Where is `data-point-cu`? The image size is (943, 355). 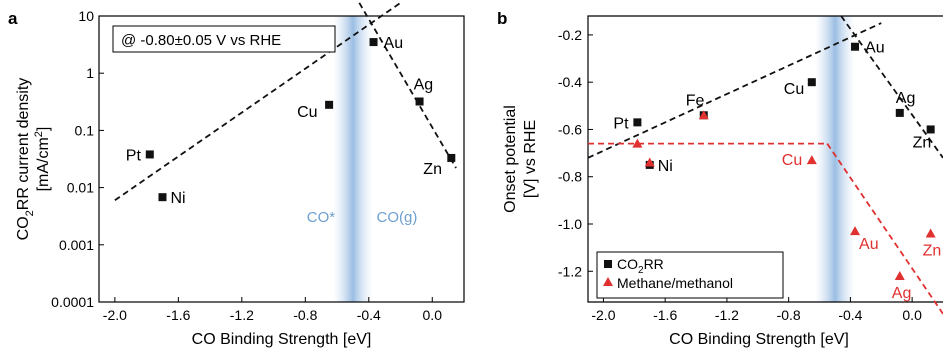 data-point-cu is located at coordinates (329, 104).